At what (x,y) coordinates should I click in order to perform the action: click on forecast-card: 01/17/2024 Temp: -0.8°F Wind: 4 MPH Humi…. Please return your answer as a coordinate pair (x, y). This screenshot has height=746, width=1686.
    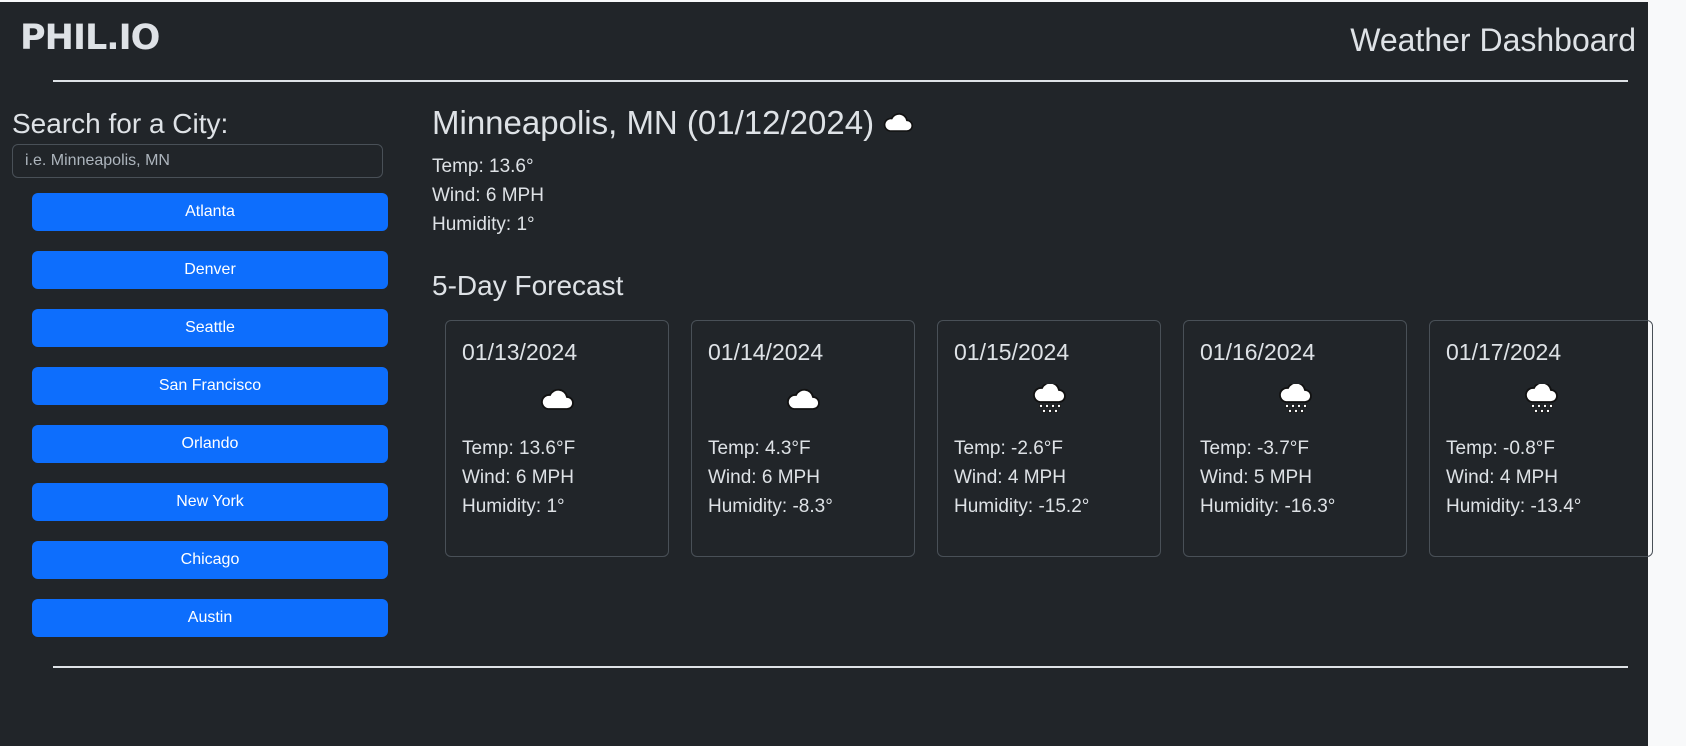
    Looking at the image, I should click on (1541, 438).